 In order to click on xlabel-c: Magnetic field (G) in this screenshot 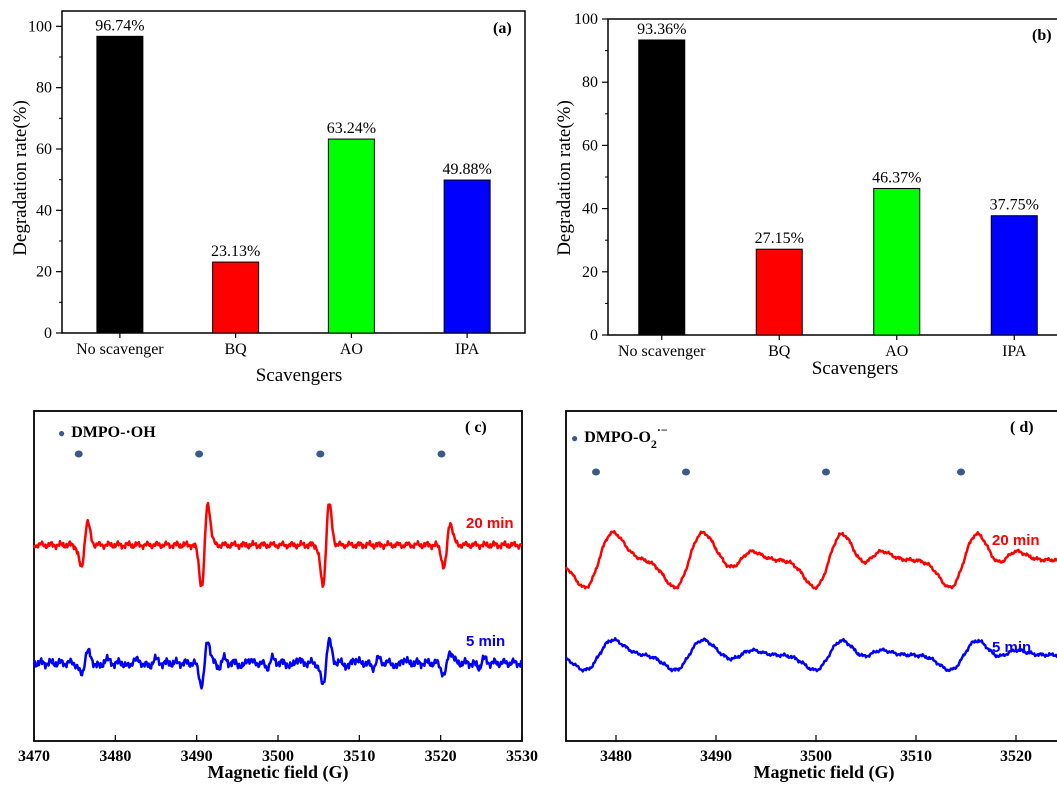, I will do `click(278, 772)`.